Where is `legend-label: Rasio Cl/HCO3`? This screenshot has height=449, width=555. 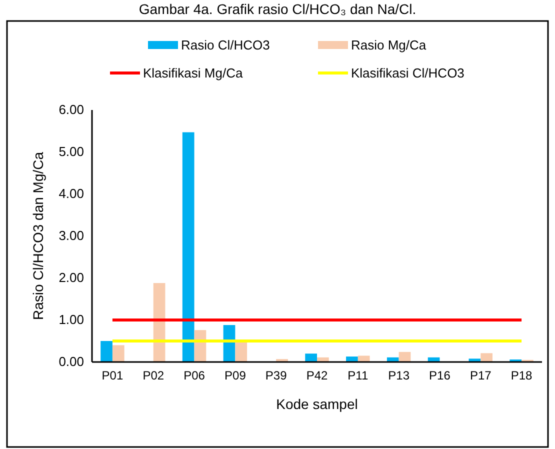 legend-label: Rasio Cl/HCO3 is located at coordinates (225, 45).